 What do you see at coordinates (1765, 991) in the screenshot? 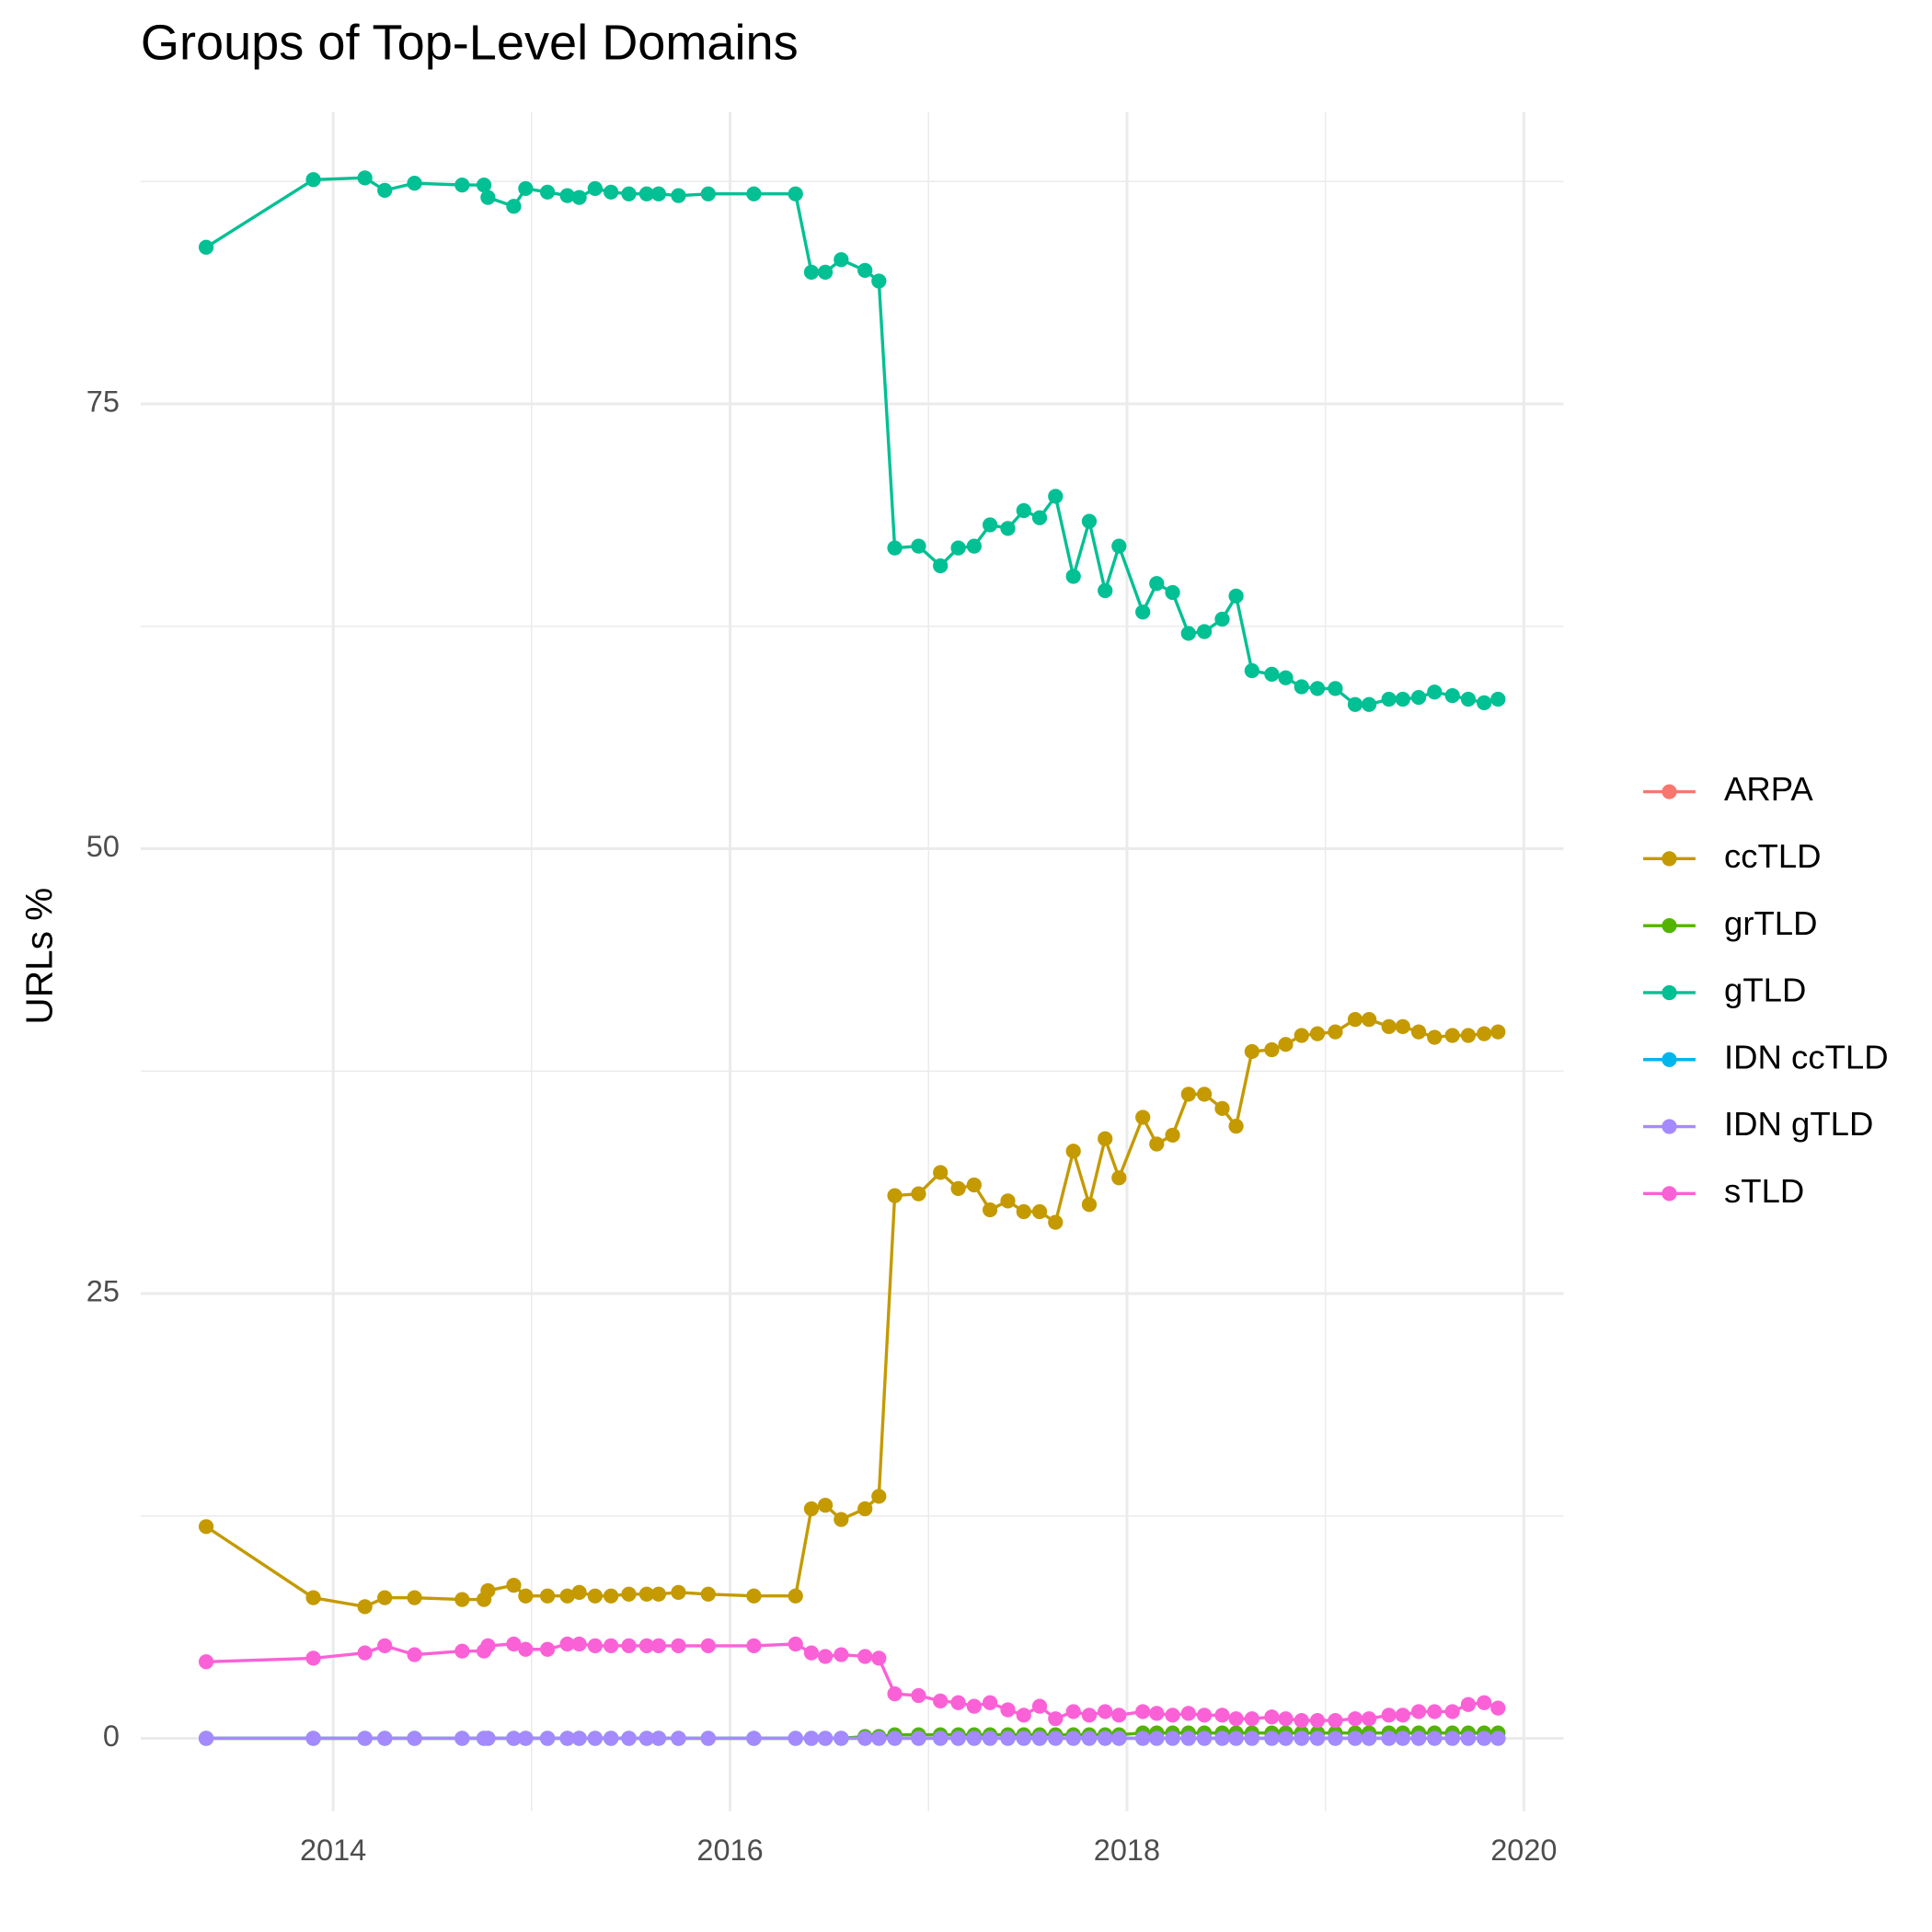
I see `legend-label: gTLD` at bounding box center [1765, 991].